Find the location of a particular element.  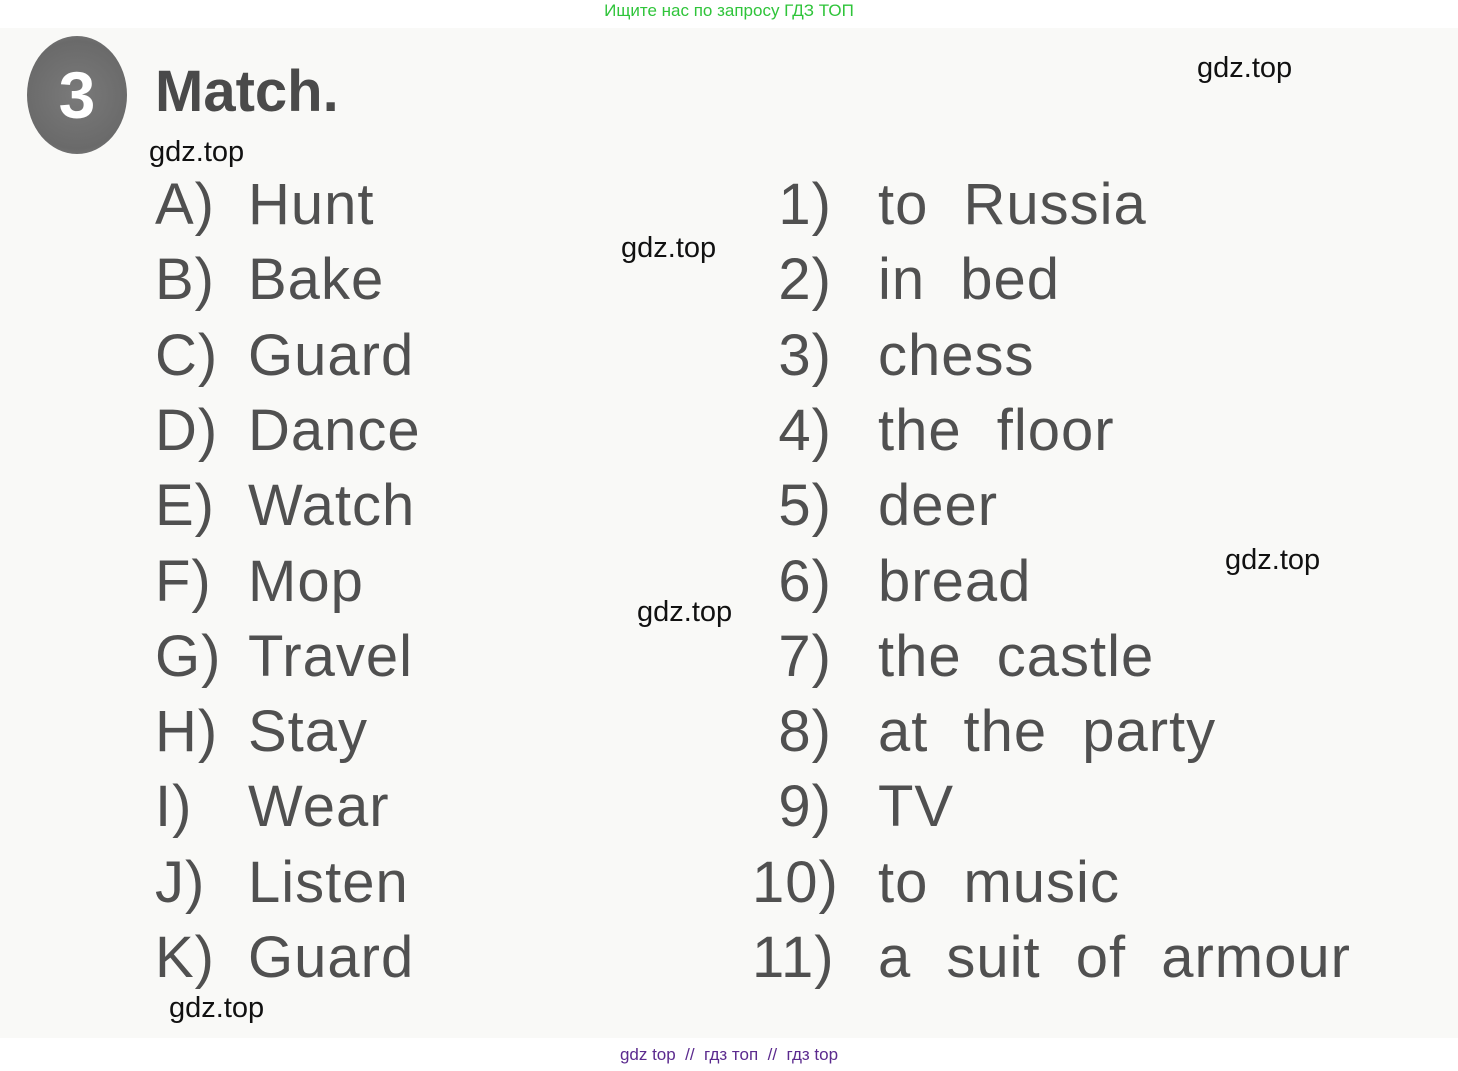

left-item-label: G) is located at coordinates (188, 656).